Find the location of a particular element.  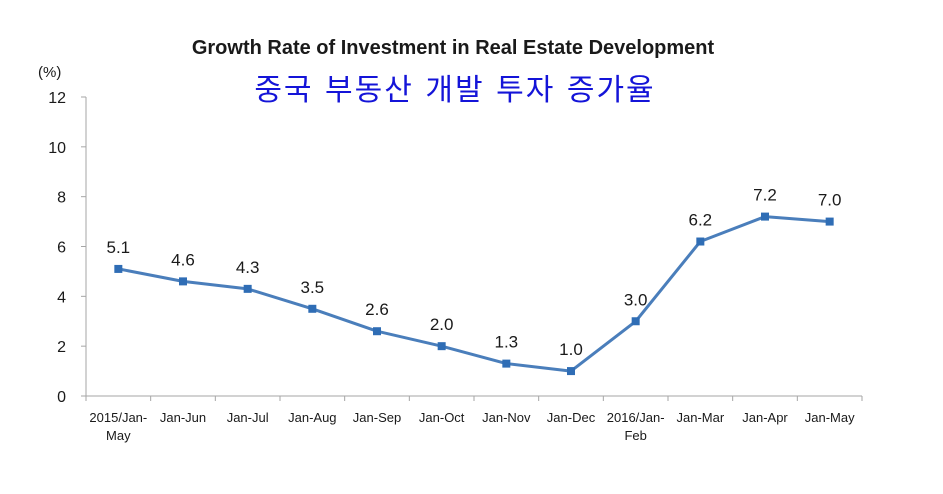

data-label: 1.0 is located at coordinates (571, 349).